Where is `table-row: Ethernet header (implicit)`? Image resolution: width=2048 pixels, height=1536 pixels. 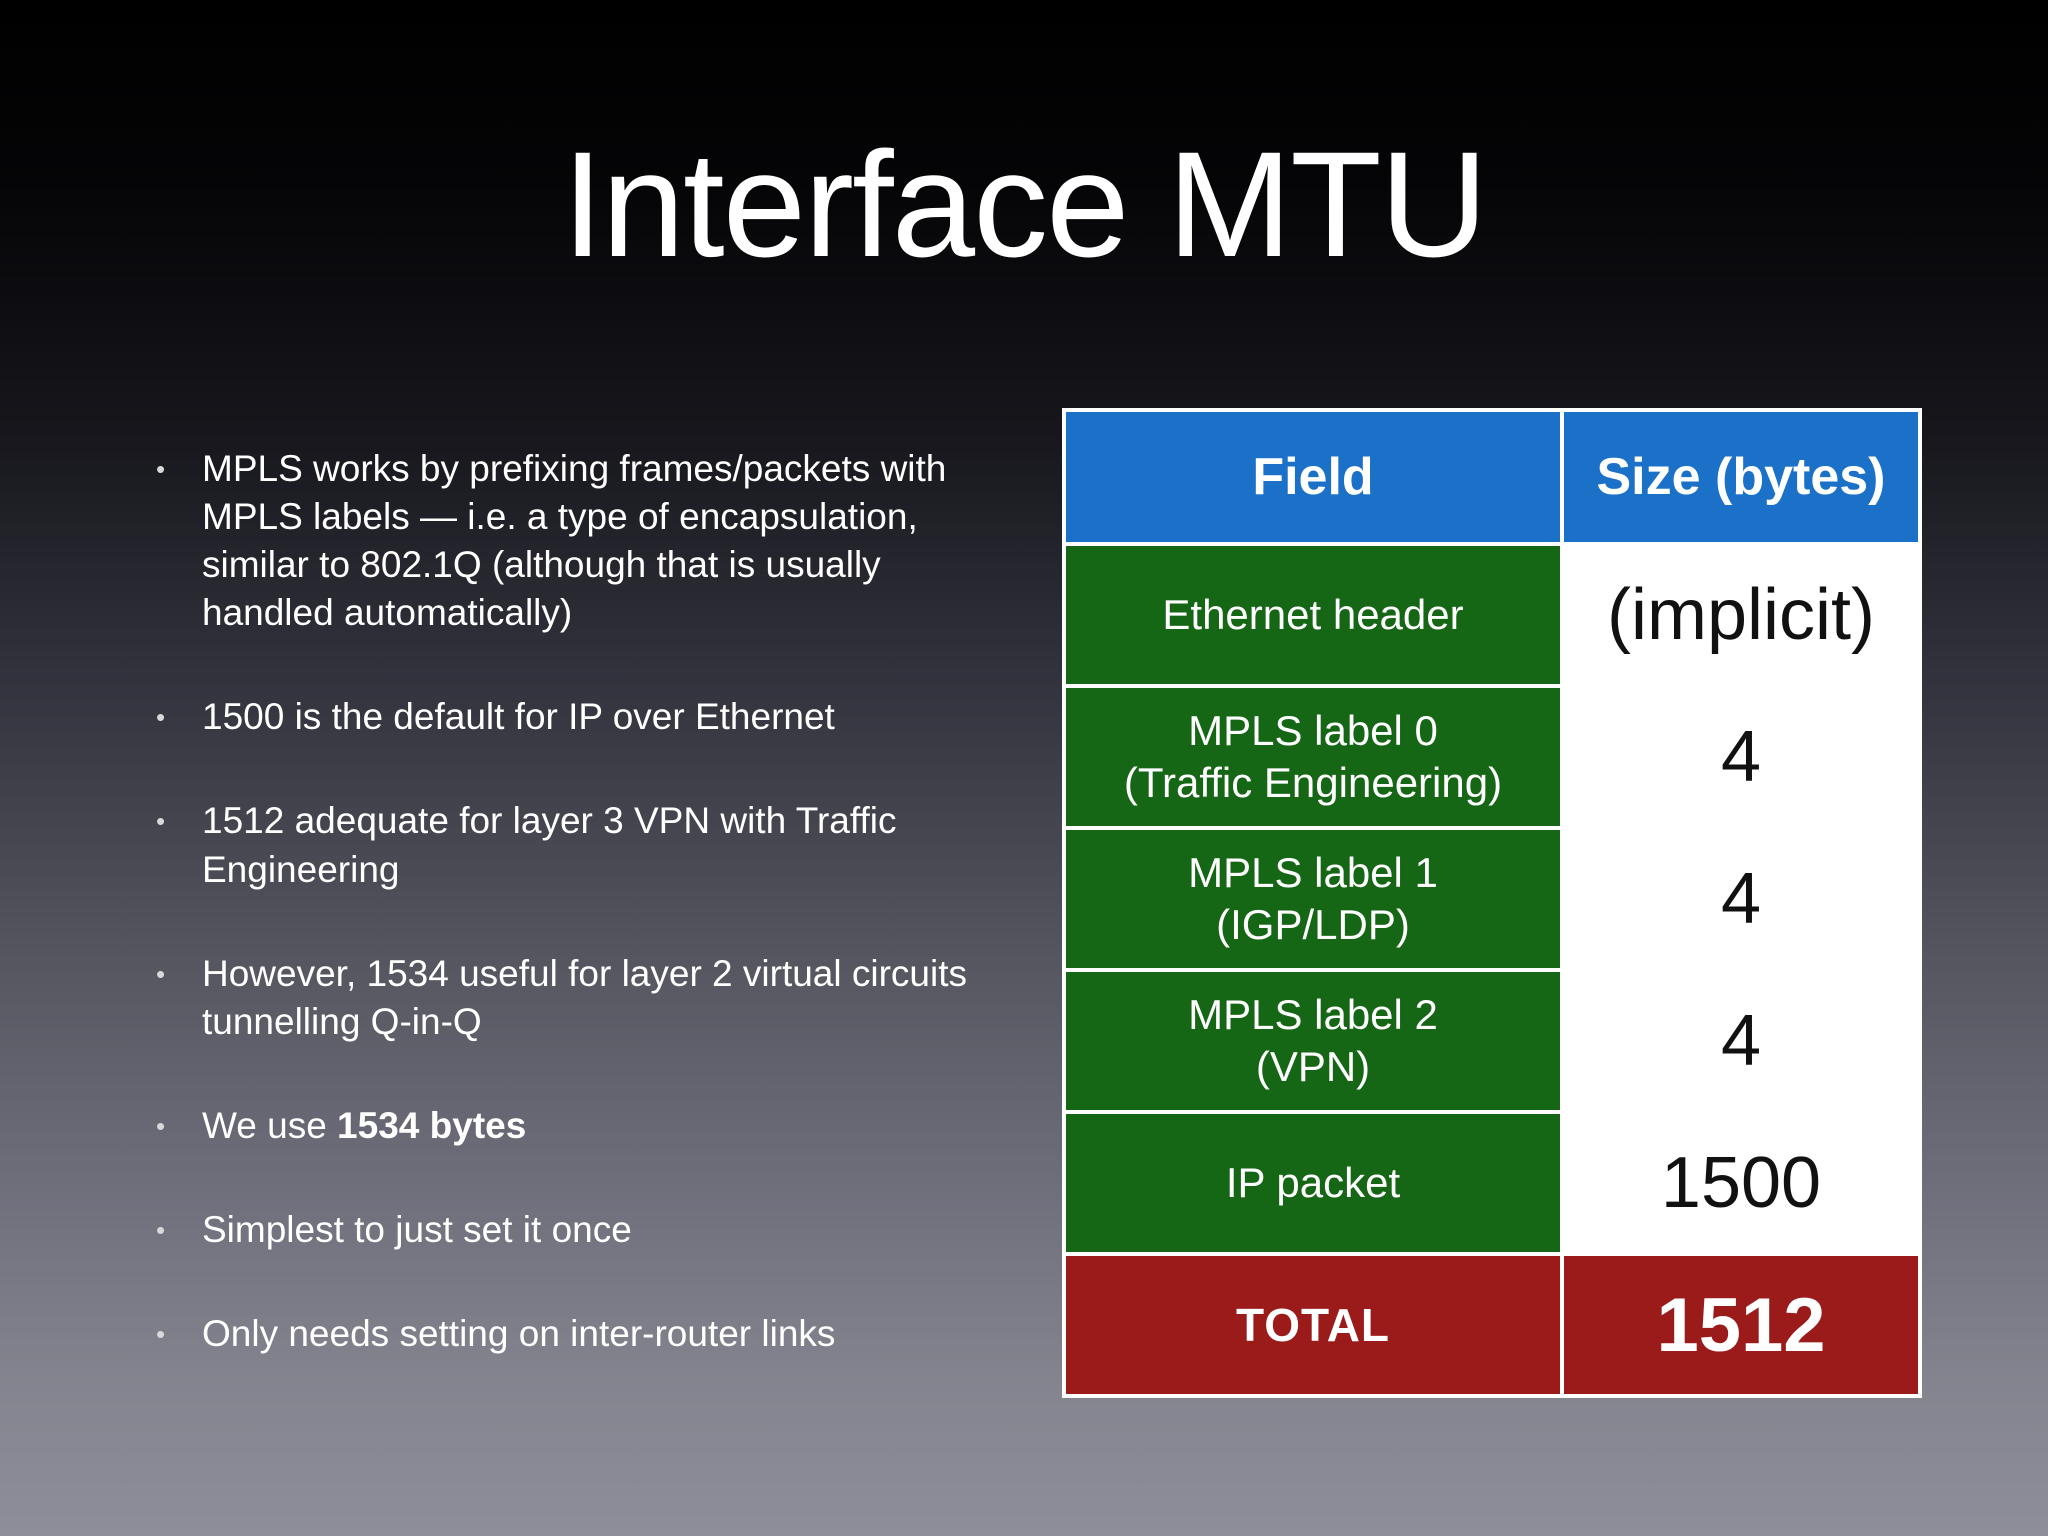
table-row: Ethernet header (implicit) is located at coordinates (1492, 615).